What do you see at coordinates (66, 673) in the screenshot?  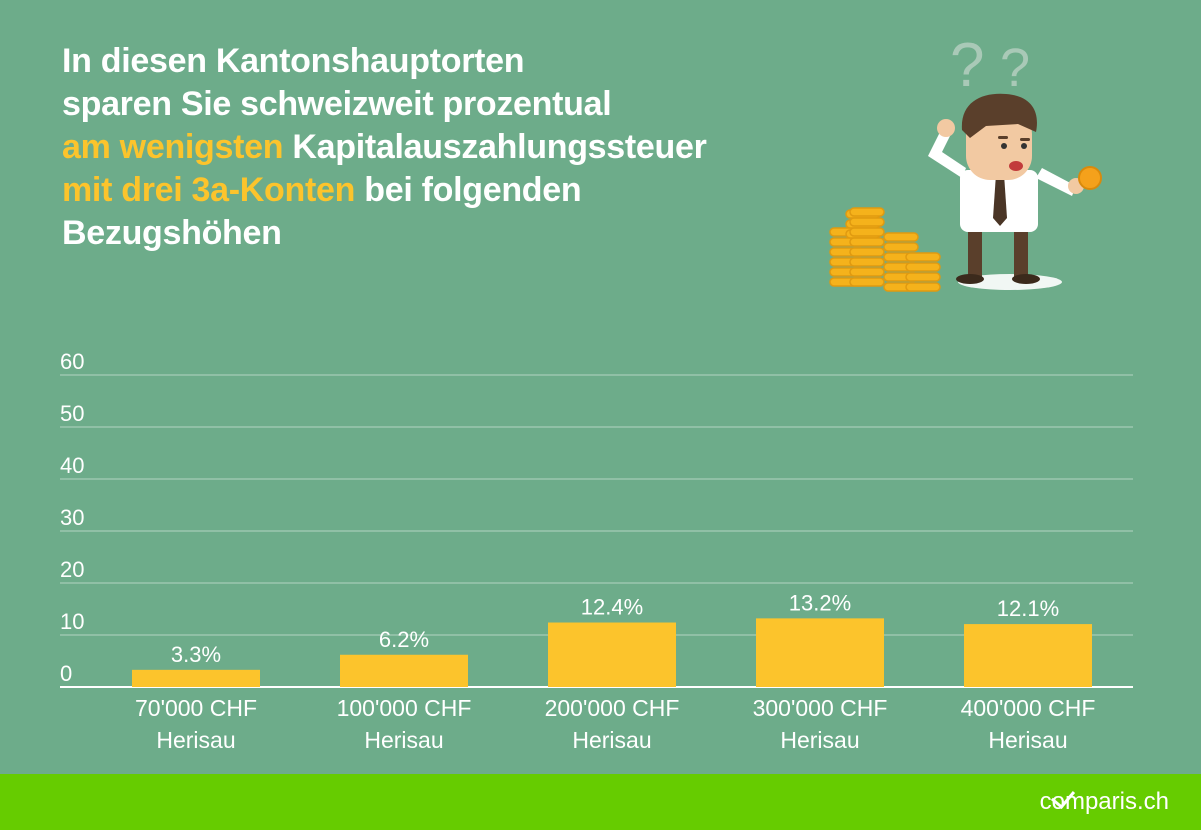 I see `y-tick-label: 0` at bounding box center [66, 673].